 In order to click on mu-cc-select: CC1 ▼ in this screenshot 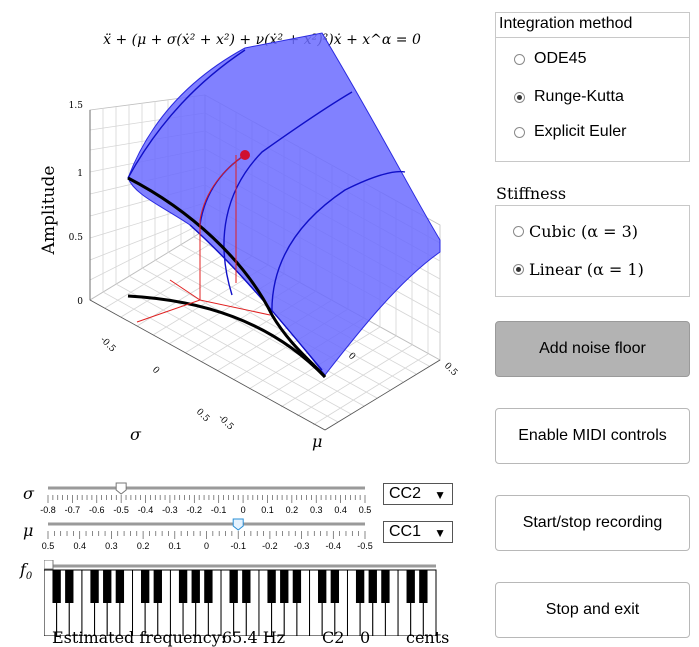, I will do `click(418, 532)`.